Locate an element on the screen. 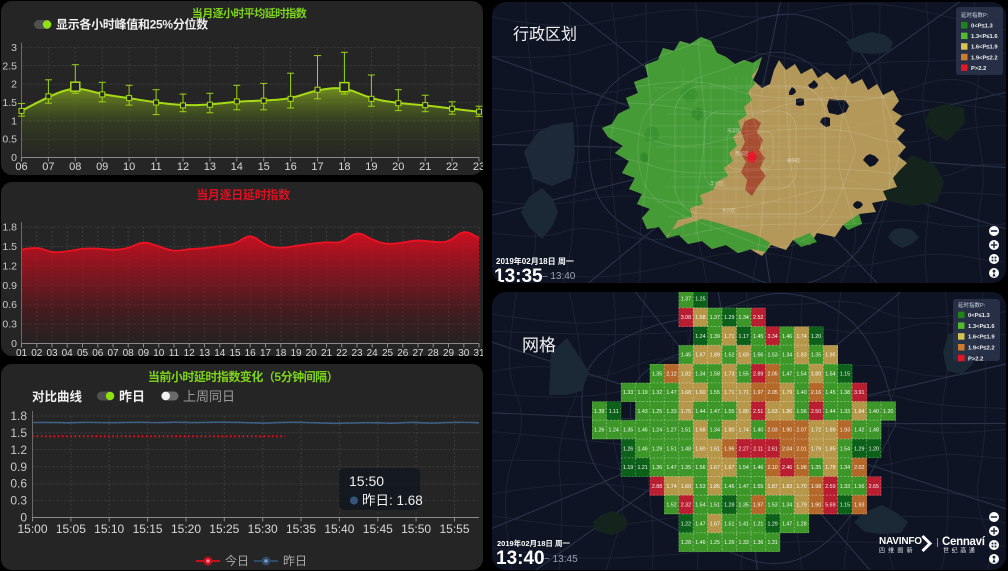 Image resolution: width=1008 pixels, height=571 pixels. svg-text: 18 is located at coordinates (281, 352).